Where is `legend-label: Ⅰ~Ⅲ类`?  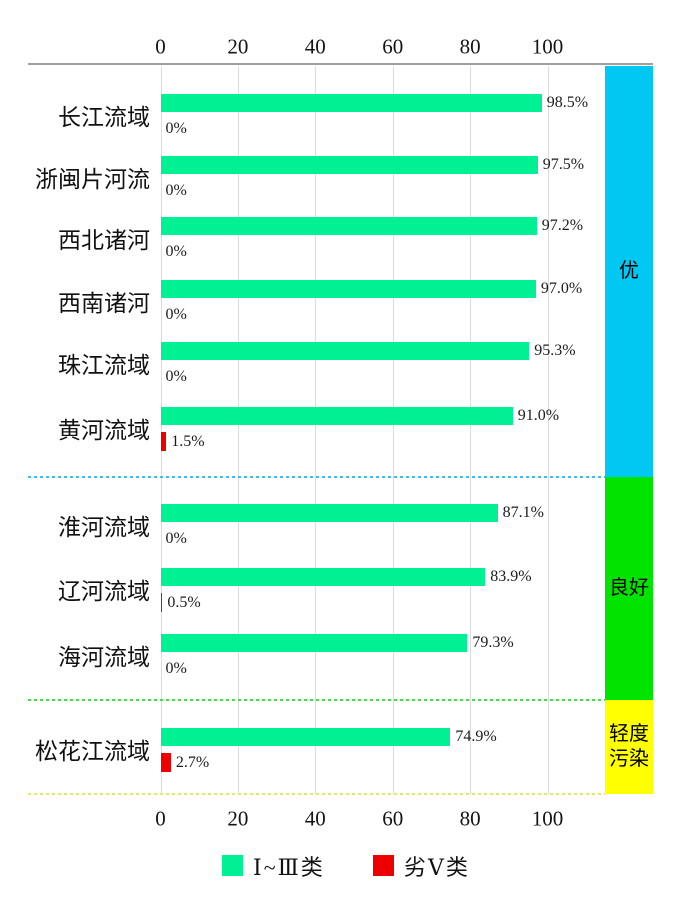 legend-label: Ⅰ~Ⅲ类 is located at coordinates (289, 867).